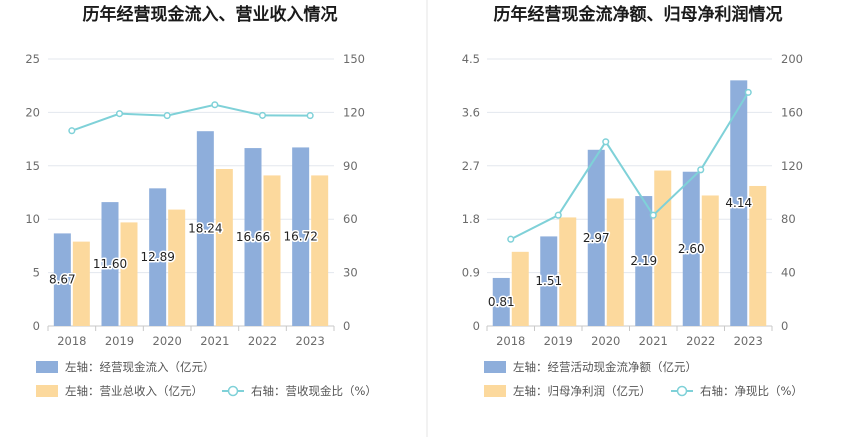 The height and width of the screenshot is (437, 850). What do you see at coordinates (788, 219) in the screenshot?
I see `y-right-tick-label: 80` at bounding box center [788, 219].